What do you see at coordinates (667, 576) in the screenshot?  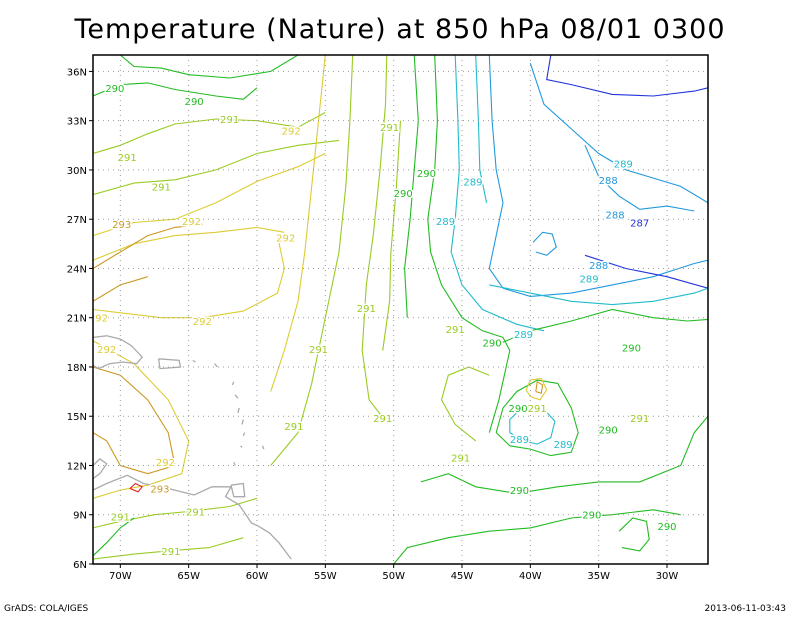 I see `x-tick-label: 30W` at bounding box center [667, 576].